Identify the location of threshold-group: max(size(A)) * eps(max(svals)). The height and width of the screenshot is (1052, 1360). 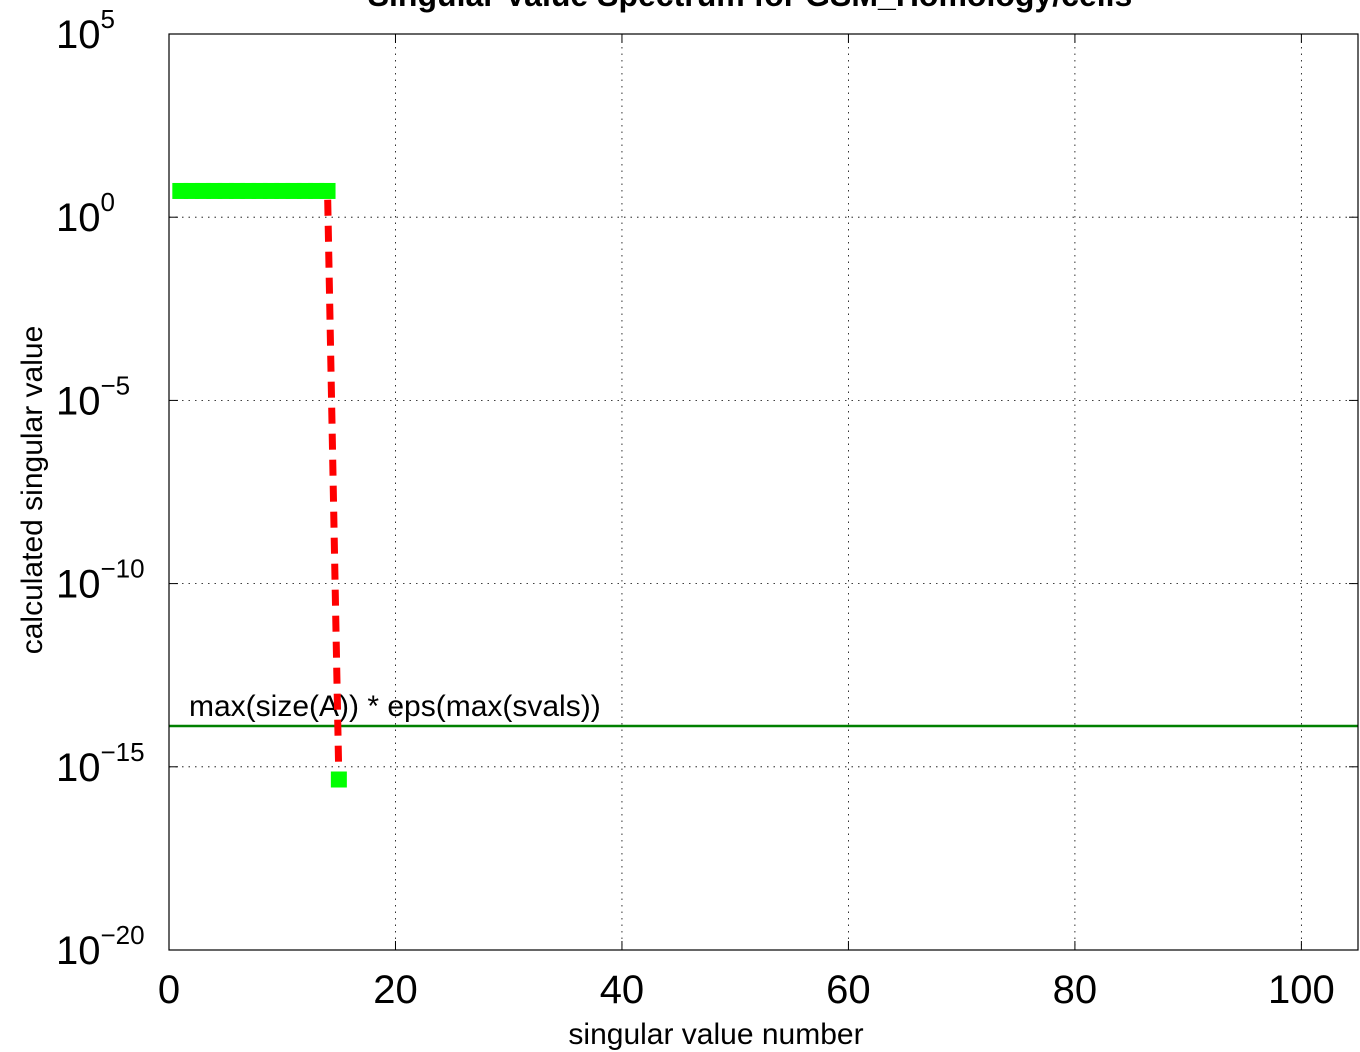
(763, 709).